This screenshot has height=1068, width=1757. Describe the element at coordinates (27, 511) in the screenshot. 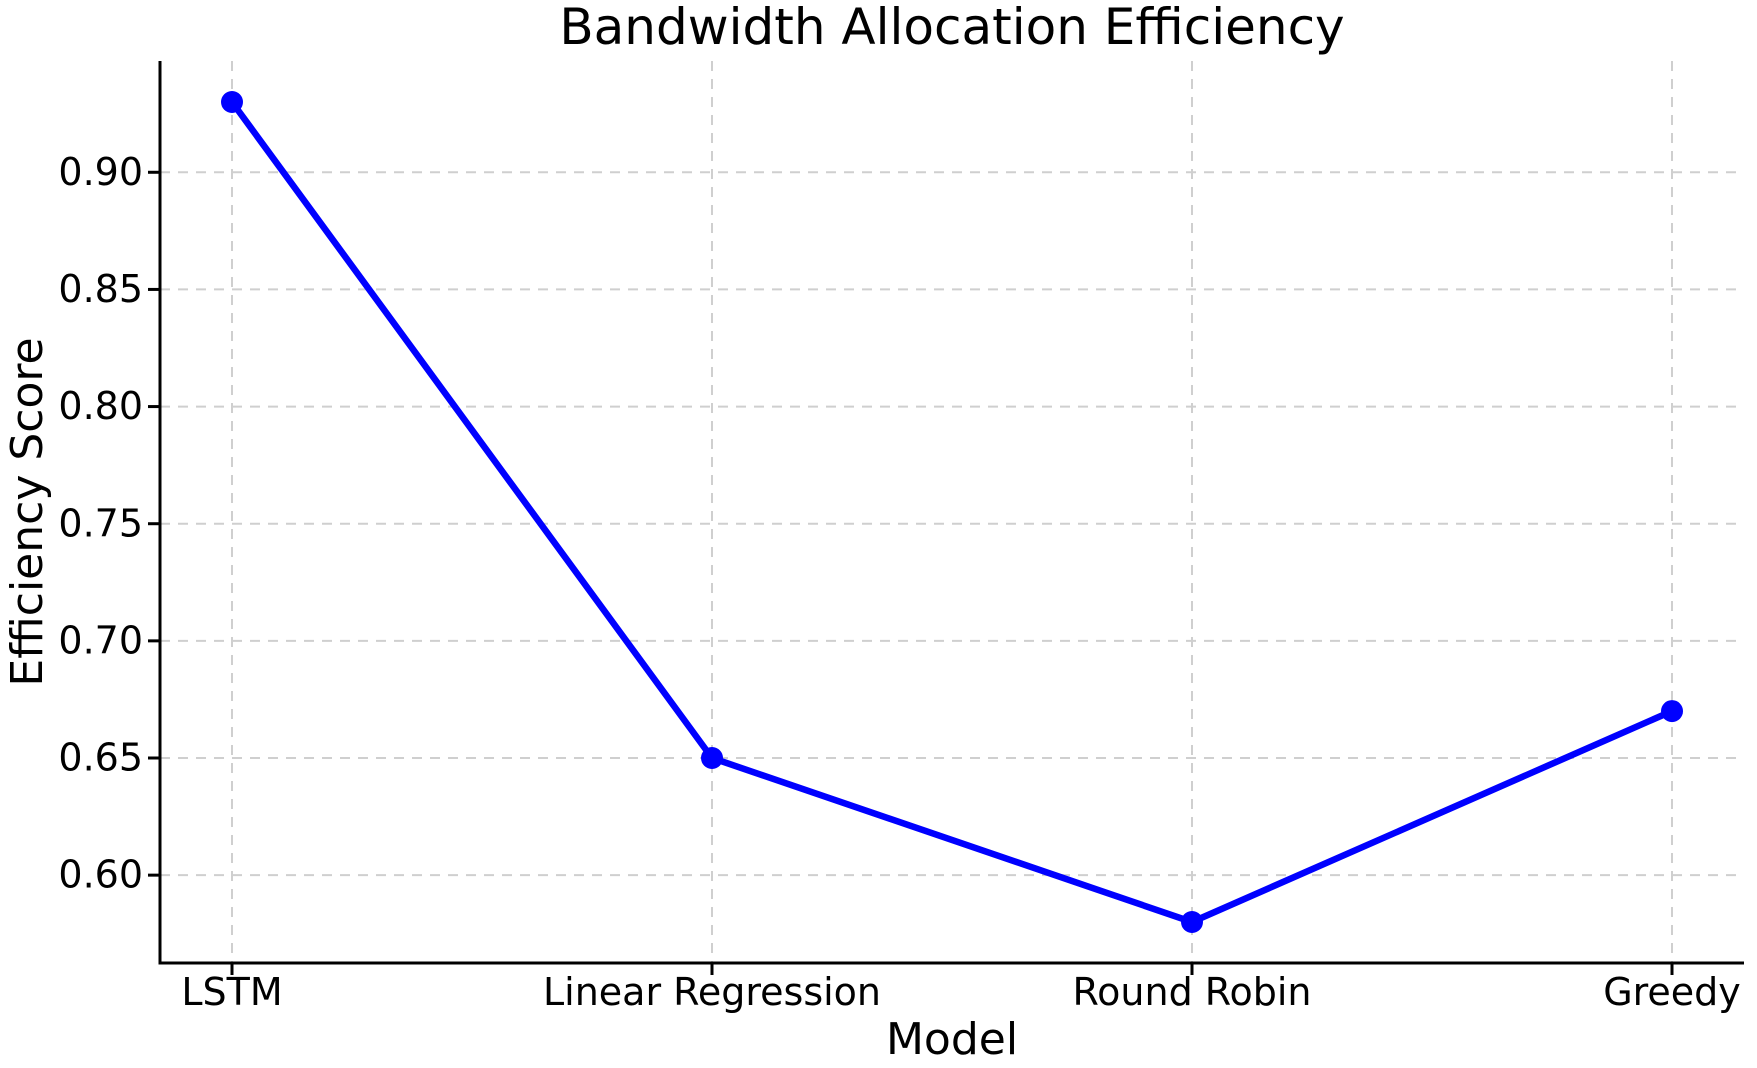

I see `y-axis-label: Efficiency Score` at that location.